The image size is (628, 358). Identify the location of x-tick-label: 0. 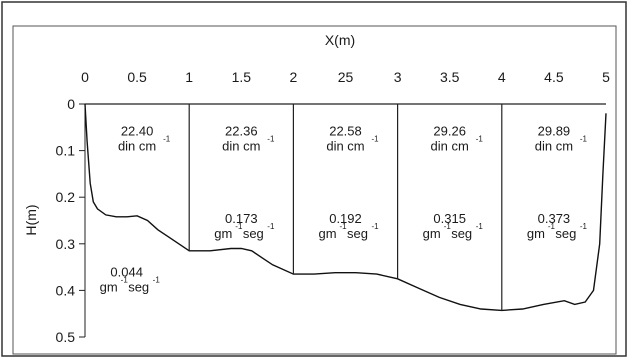
(85, 77).